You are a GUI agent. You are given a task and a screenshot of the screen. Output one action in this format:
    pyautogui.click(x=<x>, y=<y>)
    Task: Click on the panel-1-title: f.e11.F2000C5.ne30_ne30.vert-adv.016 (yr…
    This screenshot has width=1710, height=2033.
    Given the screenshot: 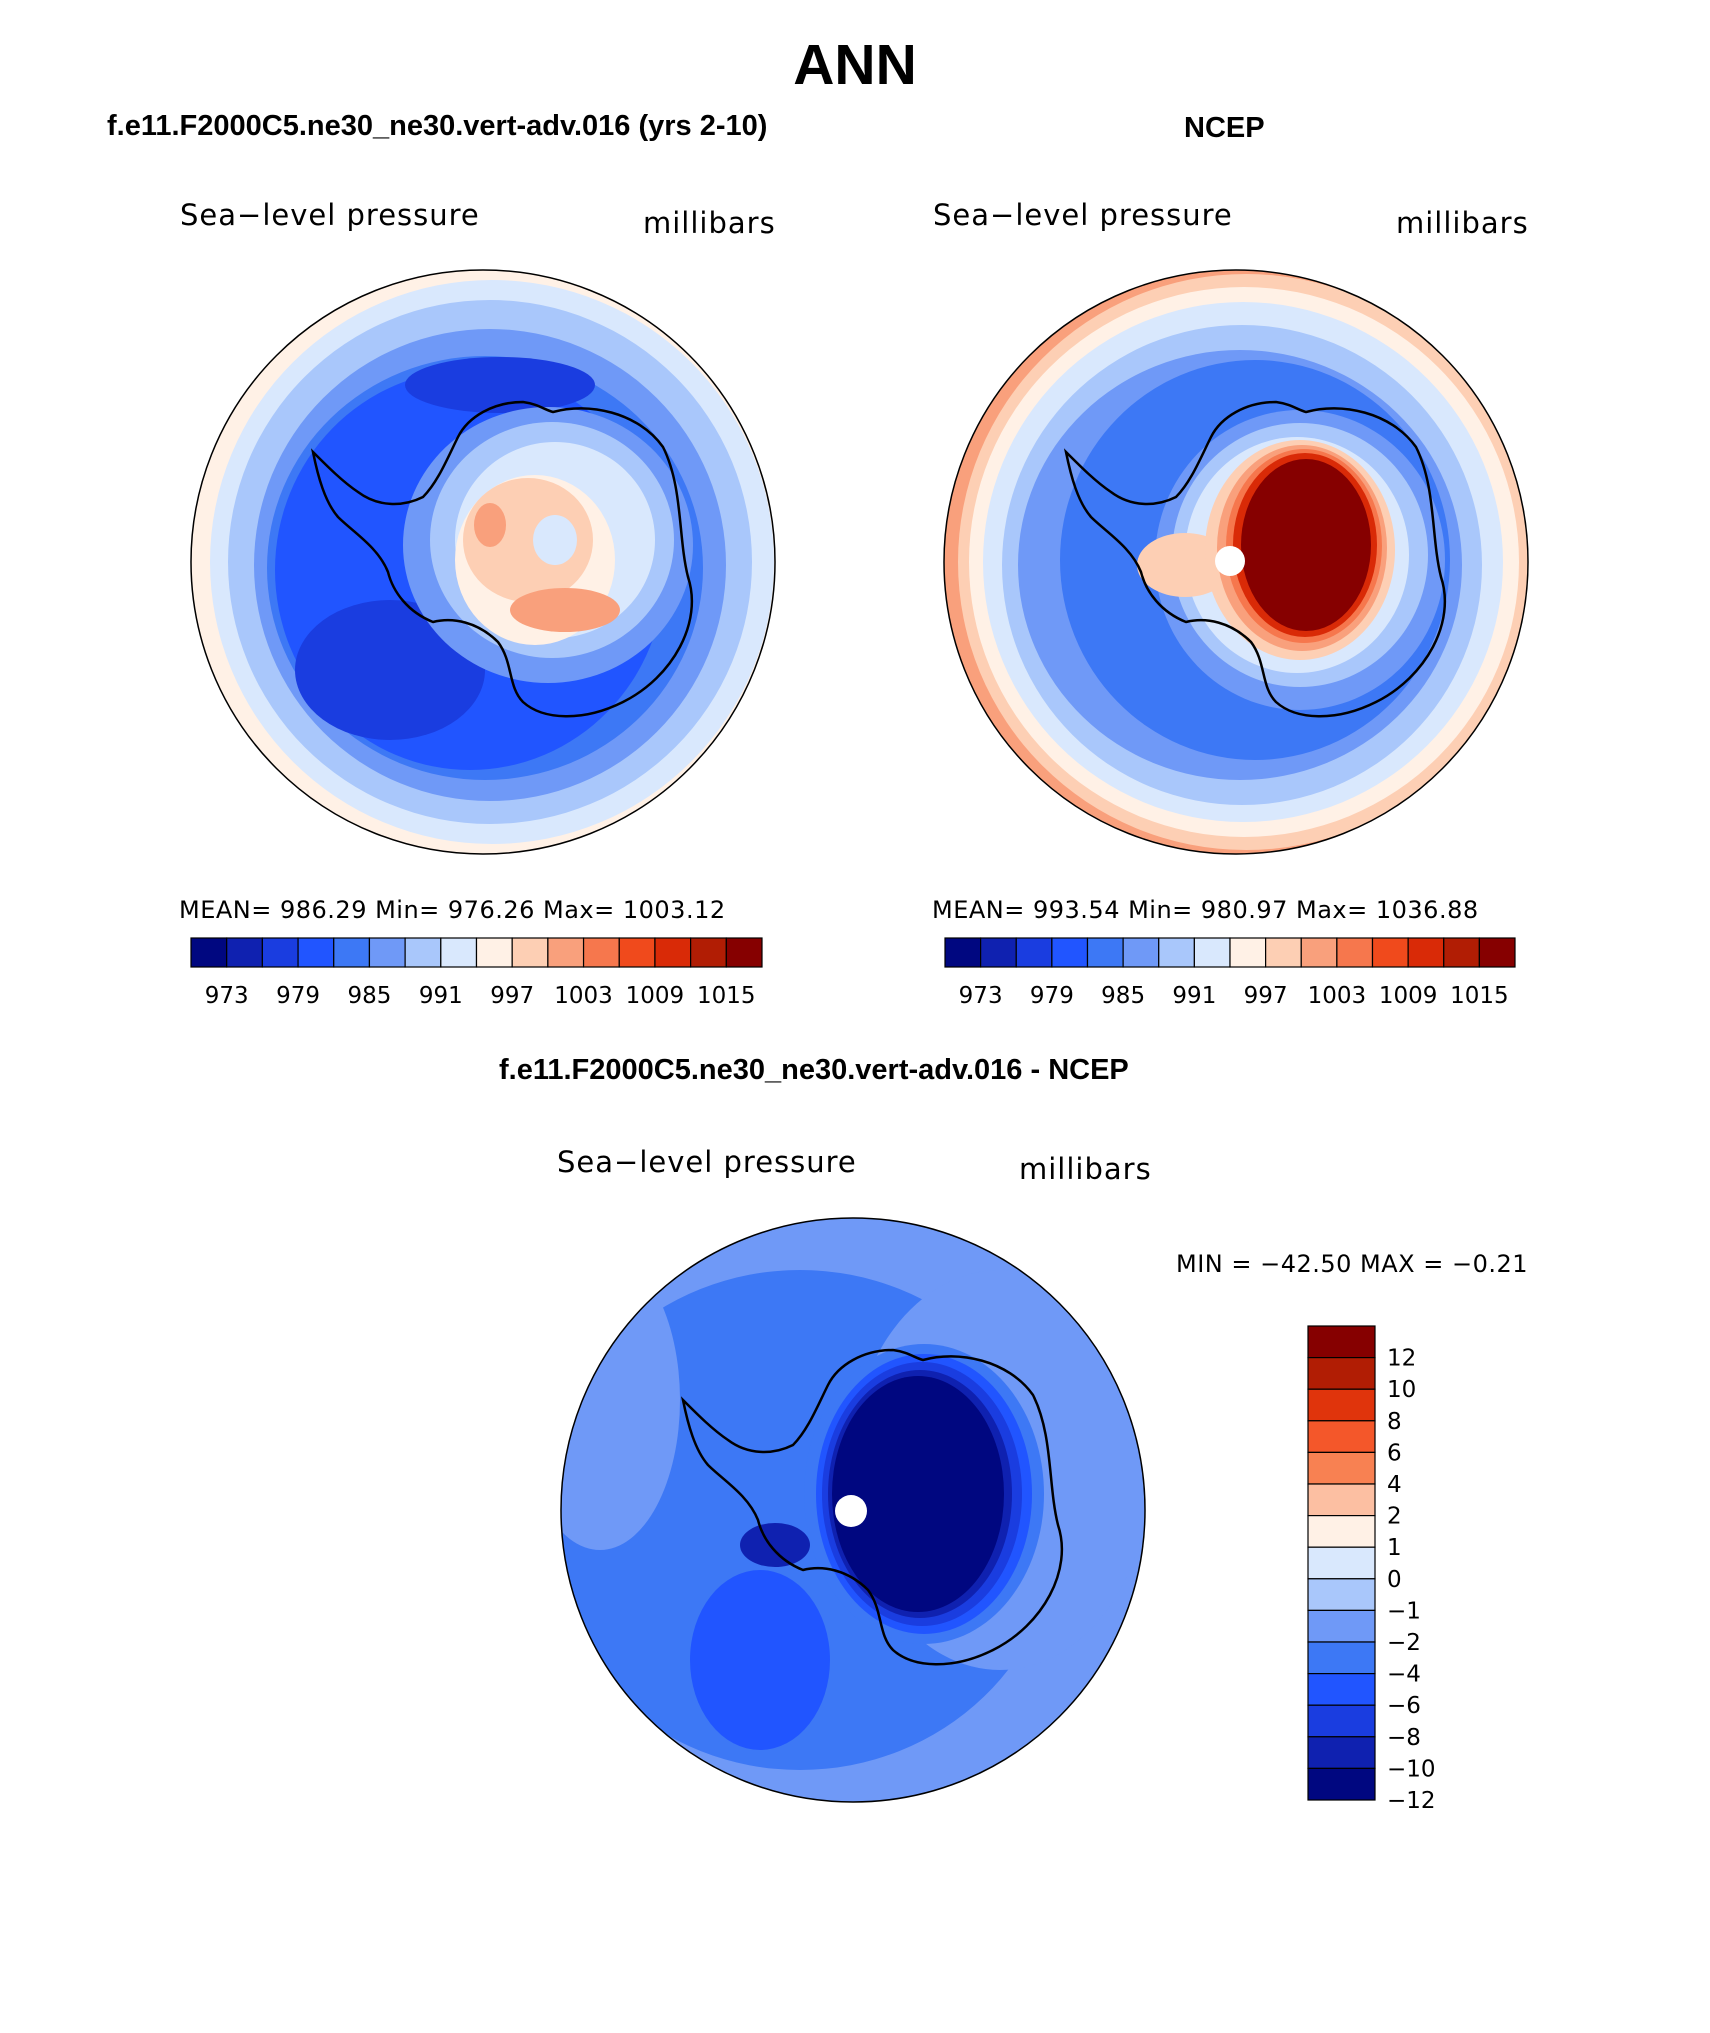 What is the action you would take?
    pyautogui.click(x=437, y=126)
    